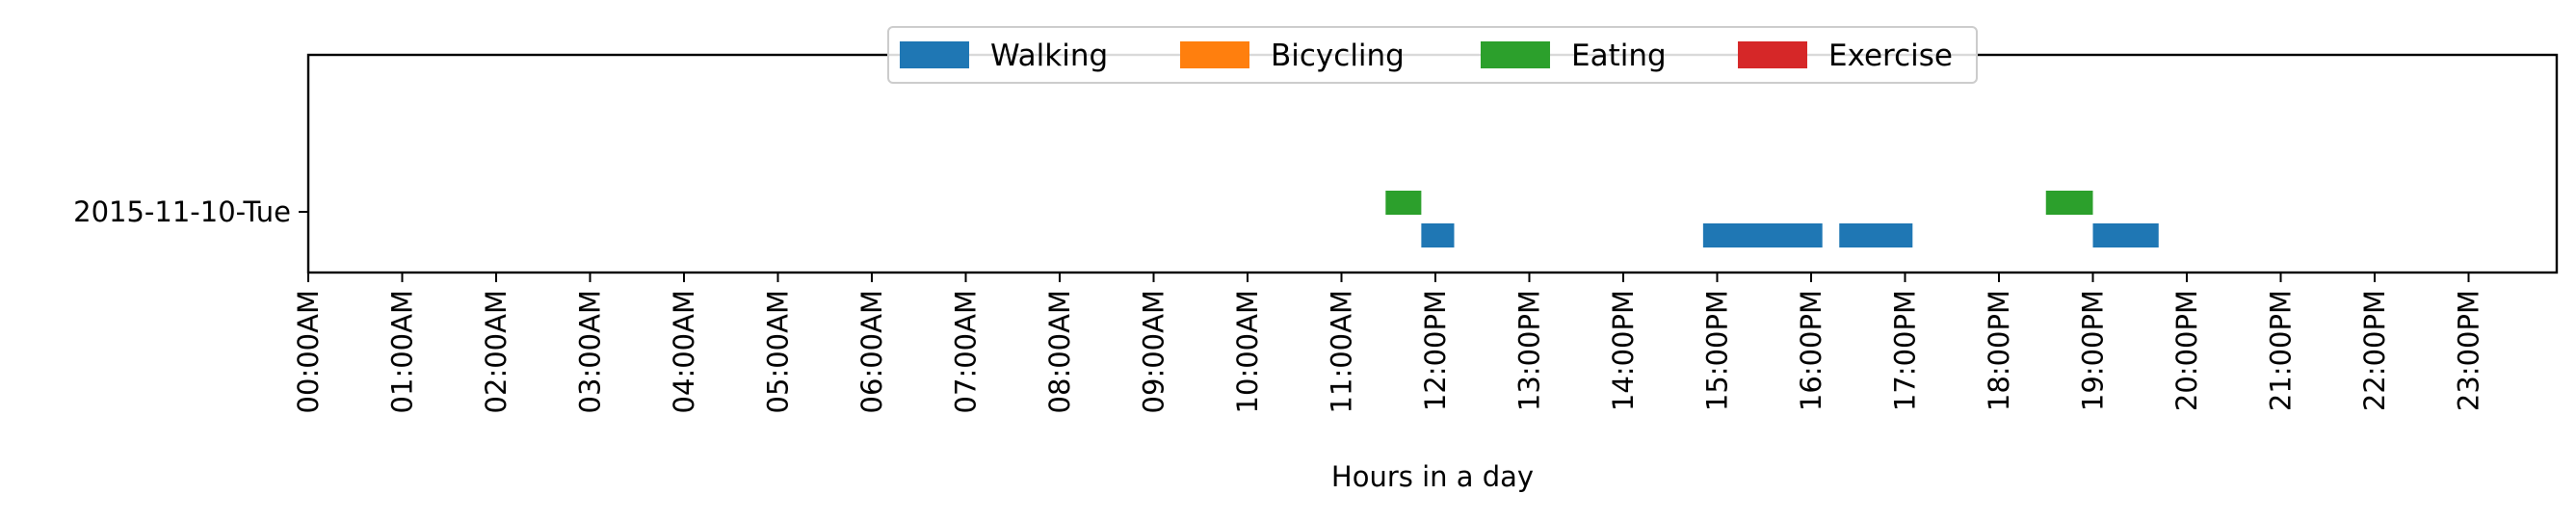 The width and height of the screenshot is (2576, 520). Describe the element at coordinates (1059, 351) in the screenshot. I see `x-tick-label: 08:00AM` at that location.